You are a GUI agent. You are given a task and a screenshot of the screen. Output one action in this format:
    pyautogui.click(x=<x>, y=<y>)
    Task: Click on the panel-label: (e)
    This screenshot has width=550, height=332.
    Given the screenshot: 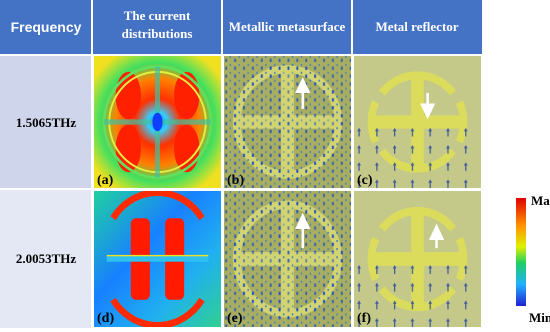 What is the action you would take?
    pyautogui.click(x=235, y=318)
    